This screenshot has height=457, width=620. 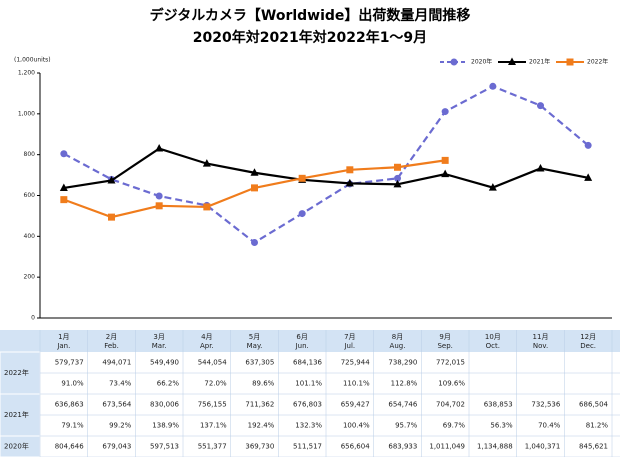 What do you see at coordinates (540, 346) in the screenshot?
I see `column-header: Nov.` at bounding box center [540, 346].